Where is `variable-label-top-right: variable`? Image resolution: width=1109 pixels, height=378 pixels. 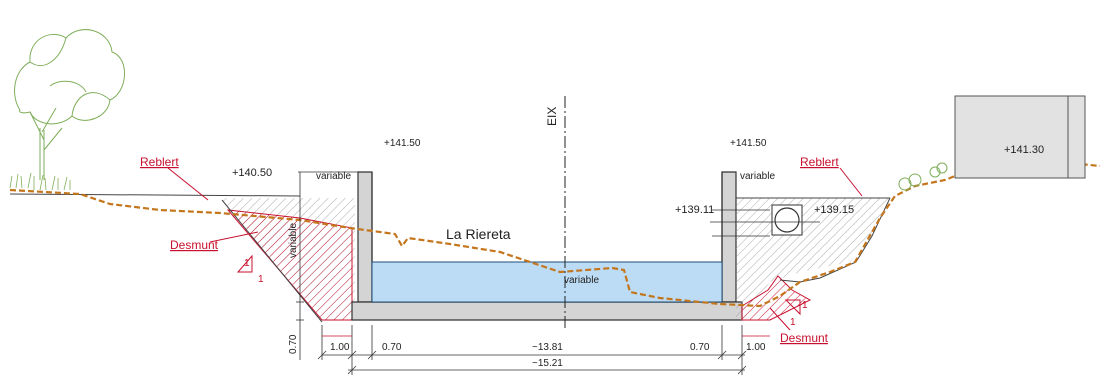 variable-label-top-right: variable is located at coordinates (757, 176).